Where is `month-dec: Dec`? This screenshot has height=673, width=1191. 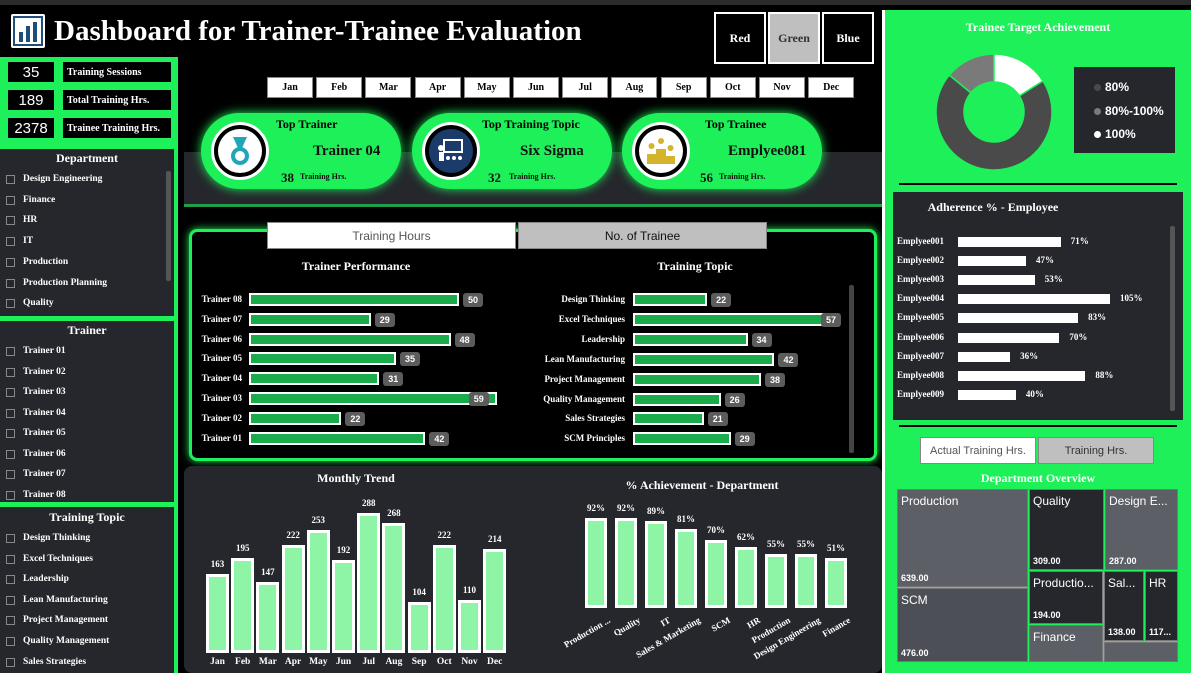 month-dec: Dec is located at coordinates (831, 87).